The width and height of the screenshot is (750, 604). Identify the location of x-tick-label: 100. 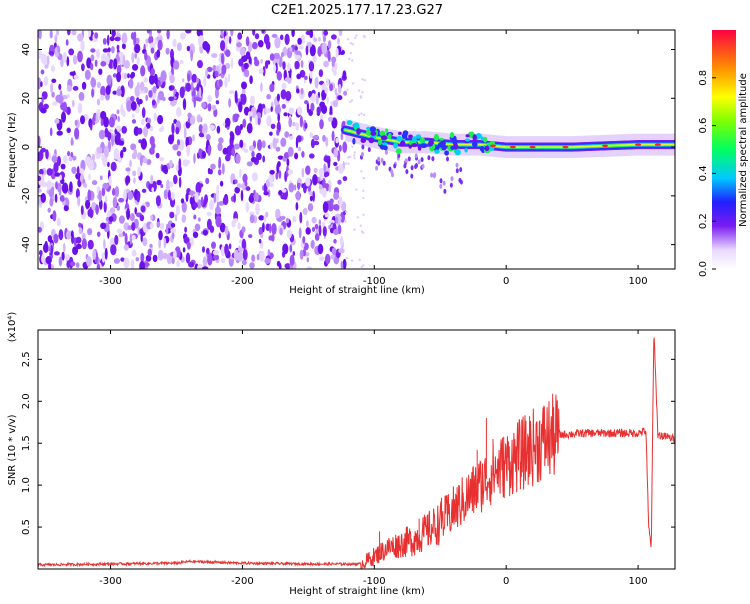
(638, 581).